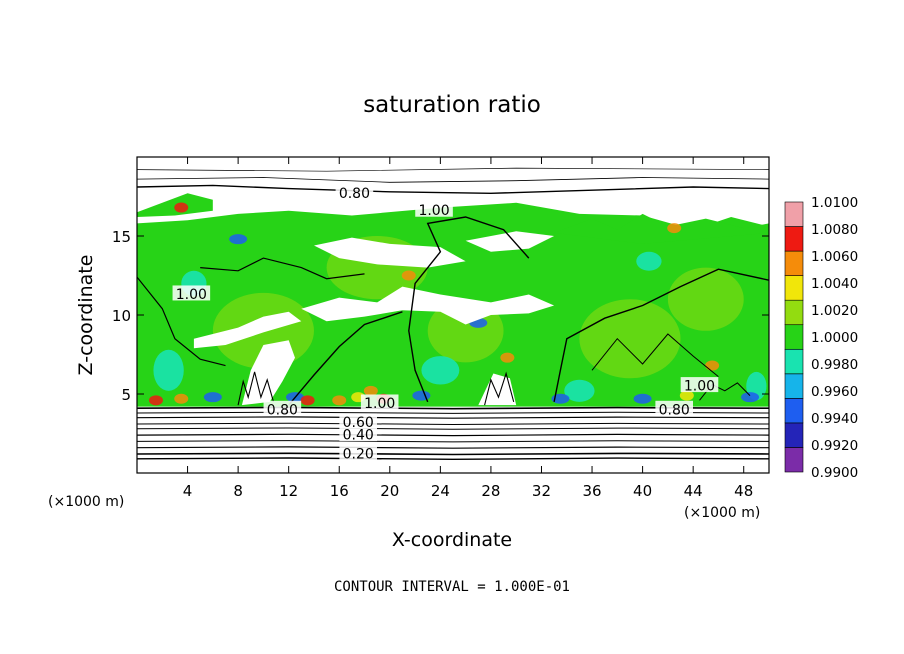 The width and height of the screenshot is (904, 654). I want to click on contour-label: 0.60, so click(358, 423).